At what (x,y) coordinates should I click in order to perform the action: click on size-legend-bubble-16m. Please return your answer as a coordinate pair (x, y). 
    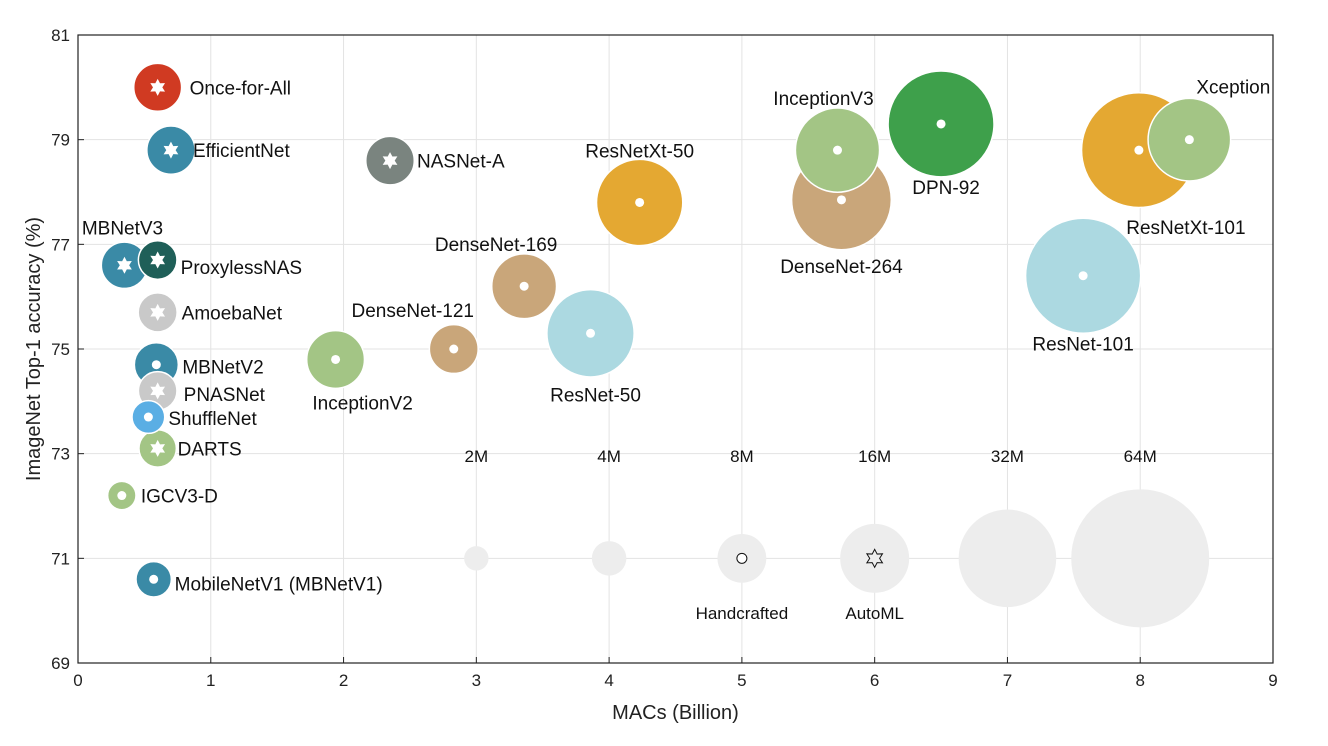
    Looking at the image, I should click on (875, 558).